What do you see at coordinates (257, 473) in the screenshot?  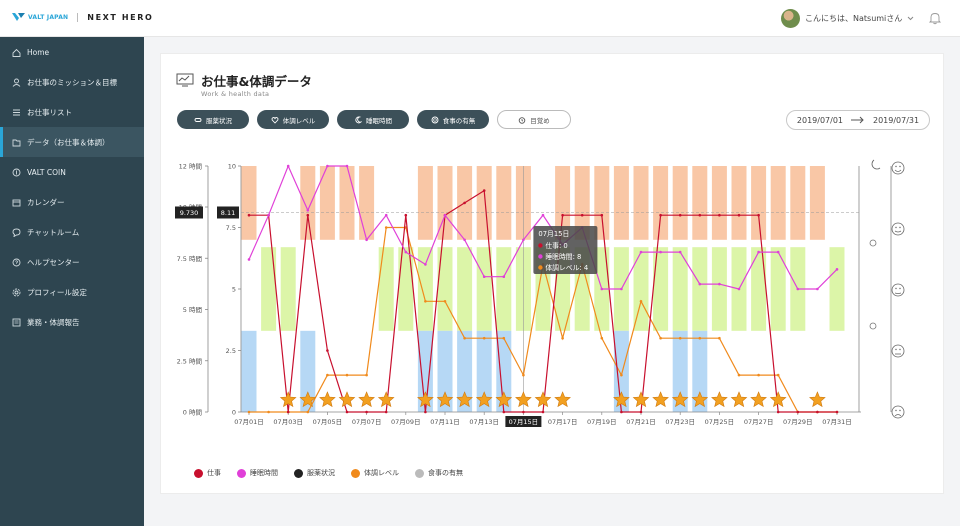 I see `legend-item-sleep: 睡眠時間` at bounding box center [257, 473].